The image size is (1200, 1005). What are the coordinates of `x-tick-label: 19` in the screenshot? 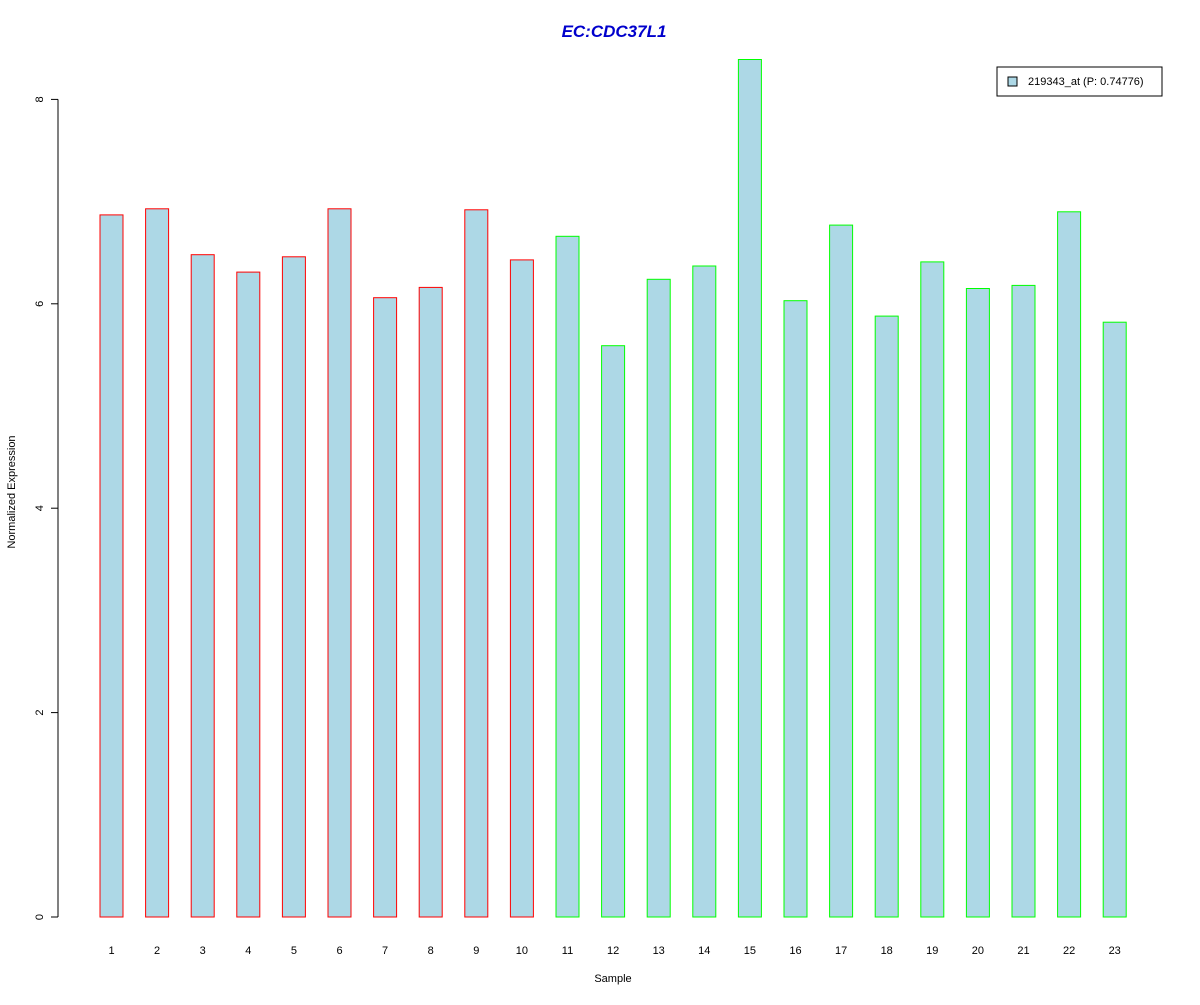 It's located at (932, 951).